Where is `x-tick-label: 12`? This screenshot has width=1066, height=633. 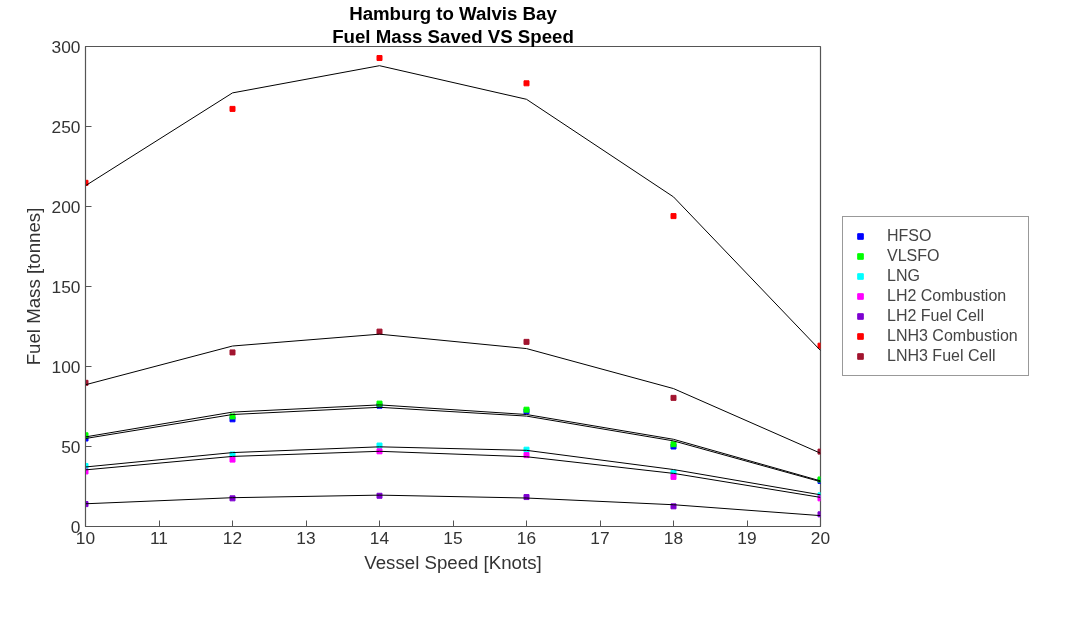 x-tick-label: 12 is located at coordinates (232, 537).